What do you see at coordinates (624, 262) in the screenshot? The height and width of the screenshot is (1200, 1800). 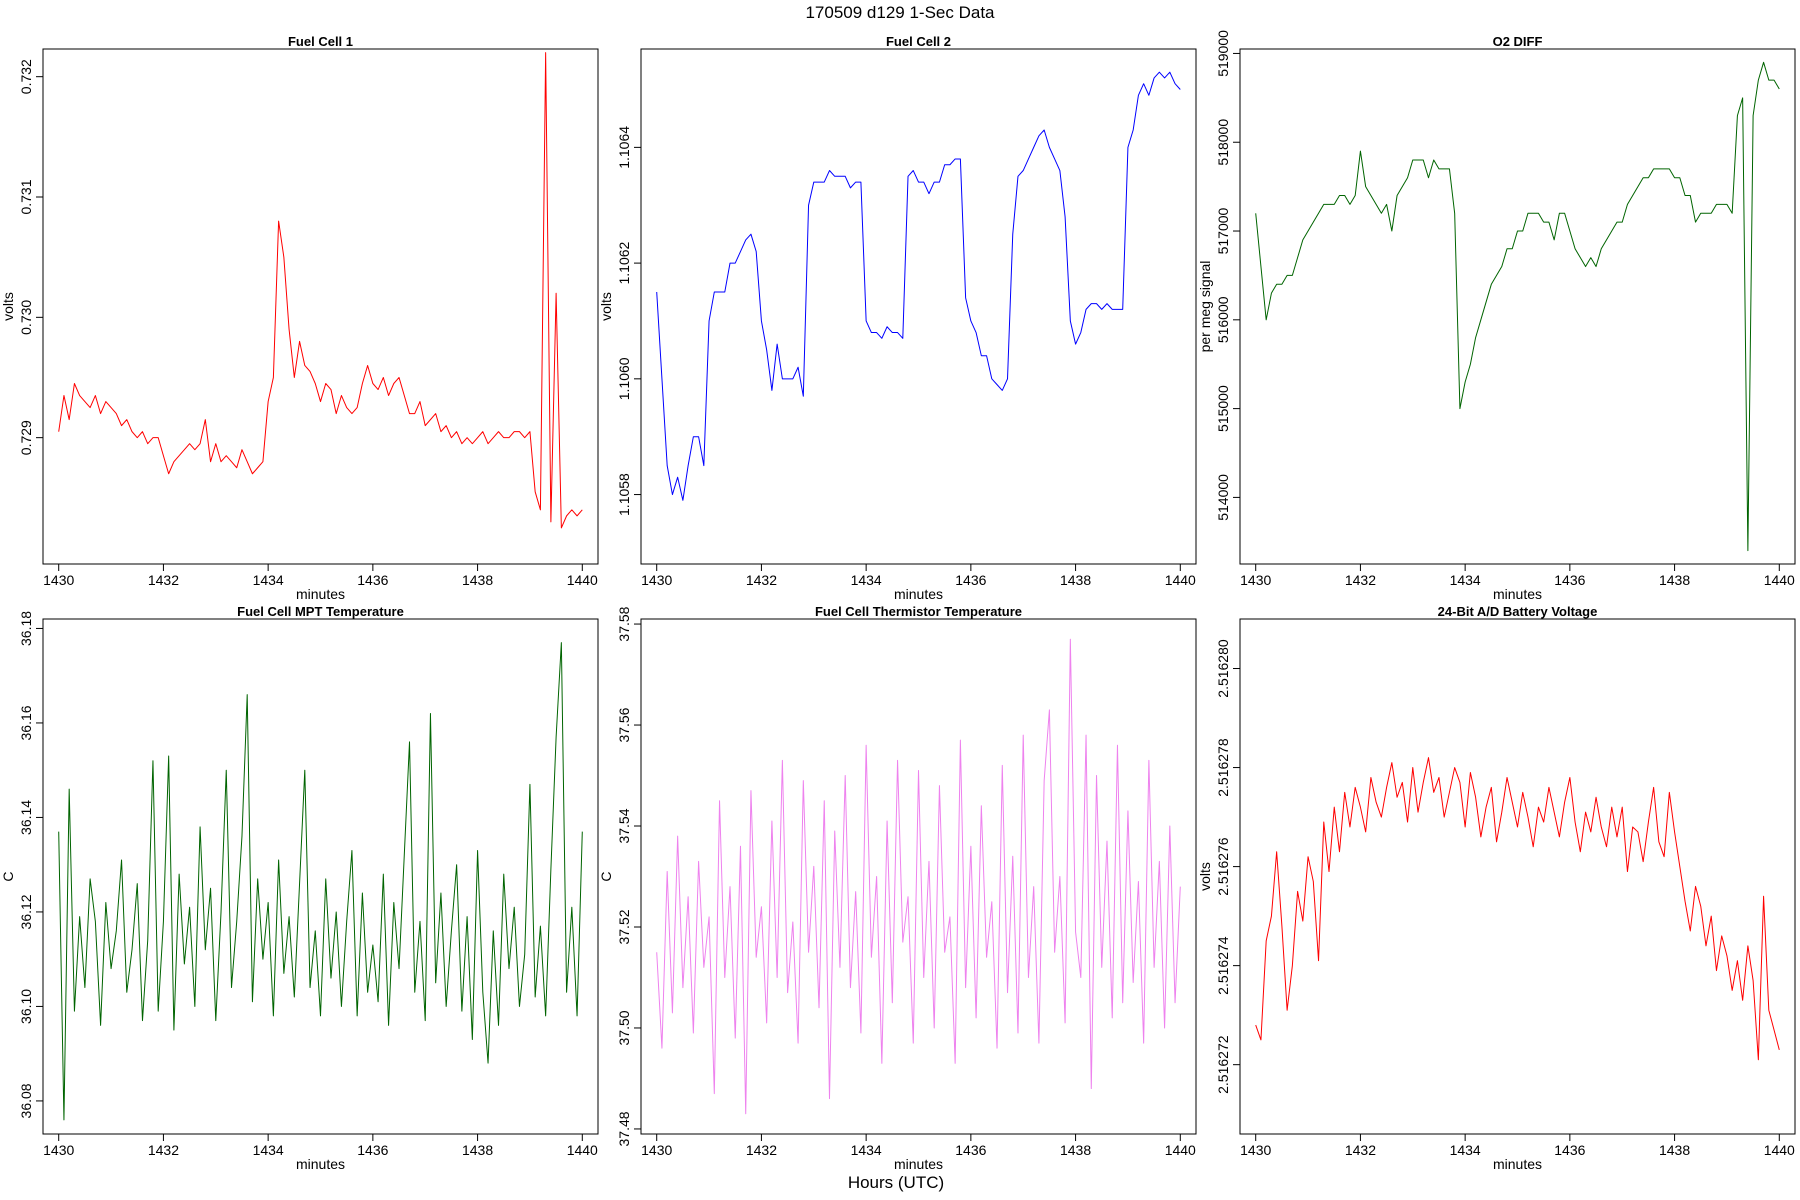 I see `y-tick-label: 1.1062` at bounding box center [624, 262].